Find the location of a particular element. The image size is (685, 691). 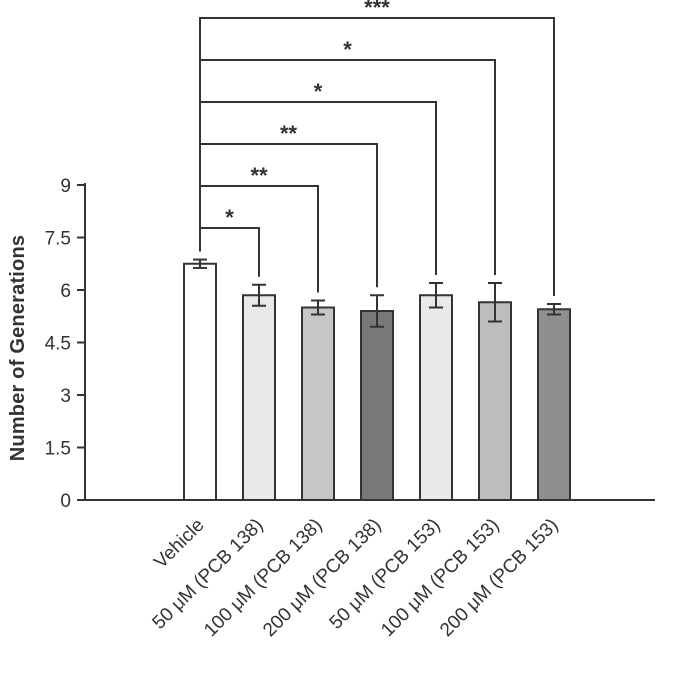

category-label: 50 μM (PCB 153) is located at coordinates (385, 574).